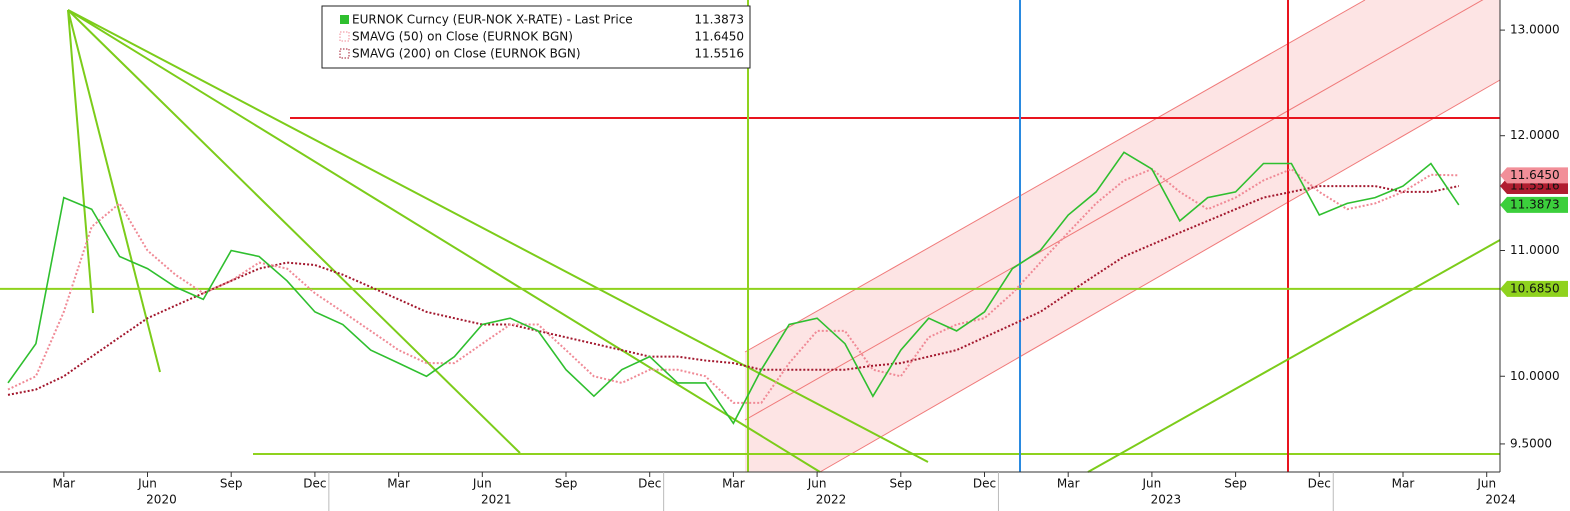 The width and height of the screenshot is (1570, 511). Describe the element at coordinates (1531, 443) in the screenshot. I see `y-tick-label: 9.5000` at that location.